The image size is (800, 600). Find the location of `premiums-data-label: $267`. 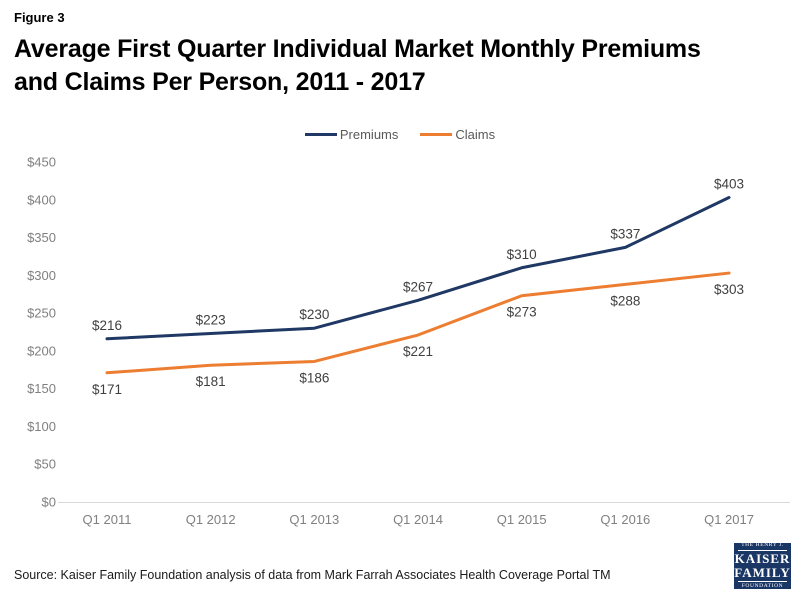

premiums-data-label: $267 is located at coordinates (418, 286).